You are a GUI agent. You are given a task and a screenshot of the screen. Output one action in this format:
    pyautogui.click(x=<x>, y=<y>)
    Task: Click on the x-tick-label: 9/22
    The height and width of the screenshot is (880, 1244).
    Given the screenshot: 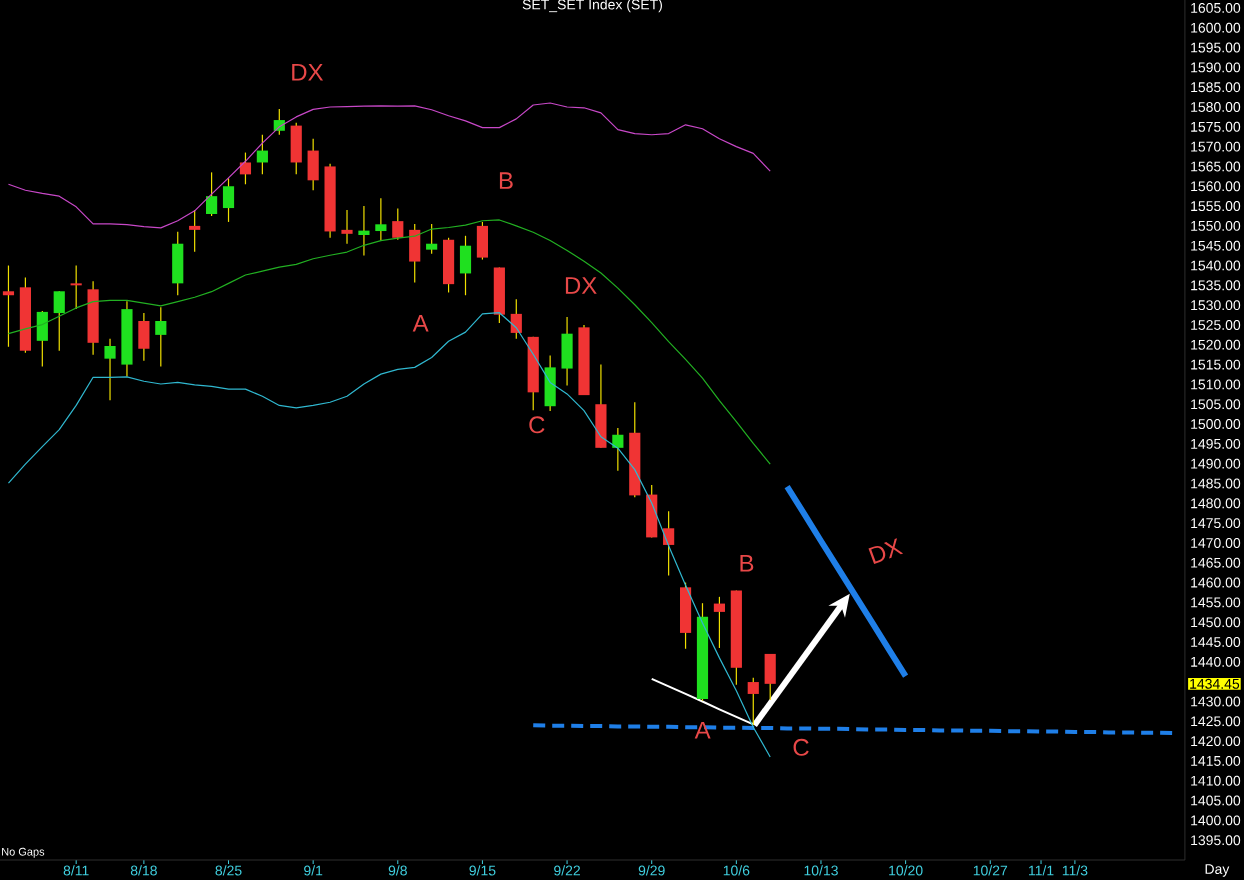 What is the action you would take?
    pyautogui.click(x=567, y=870)
    